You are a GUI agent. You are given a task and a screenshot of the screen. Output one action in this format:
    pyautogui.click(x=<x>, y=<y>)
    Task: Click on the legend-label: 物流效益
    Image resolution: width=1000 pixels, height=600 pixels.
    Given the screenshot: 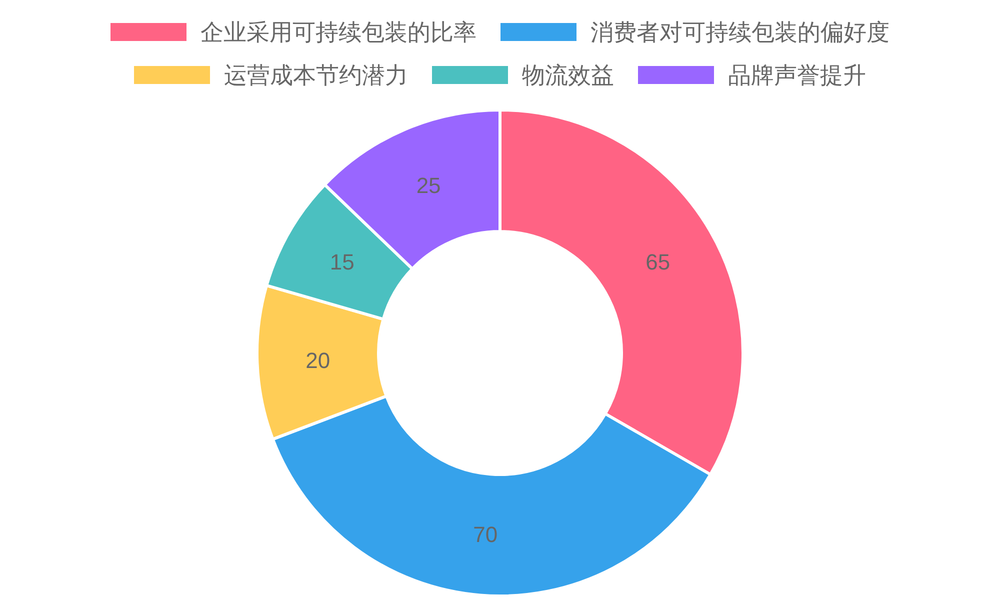 What is the action you would take?
    pyautogui.click(x=568, y=75)
    